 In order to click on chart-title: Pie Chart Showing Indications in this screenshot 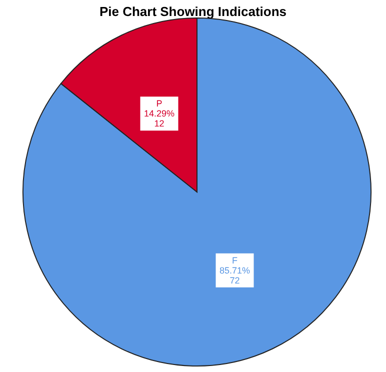, I will do `click(193, 11)`.